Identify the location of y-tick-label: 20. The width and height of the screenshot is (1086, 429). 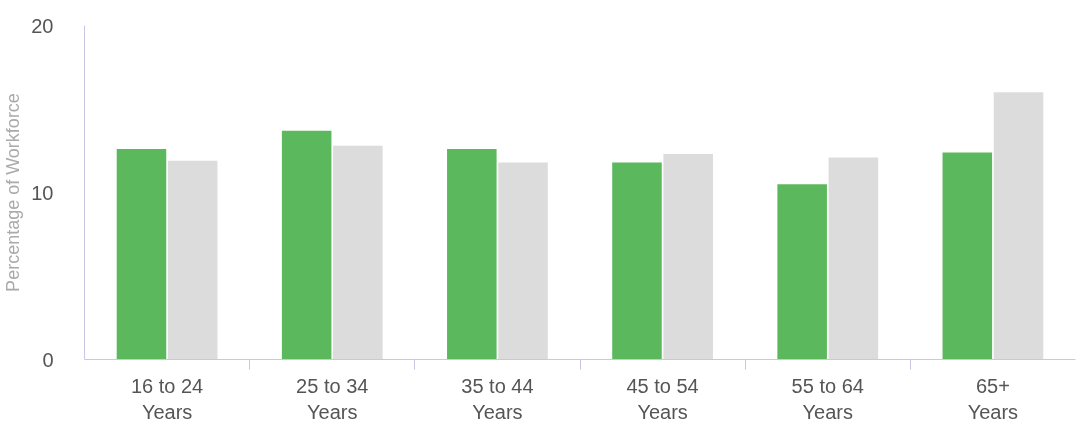
(42, 25).